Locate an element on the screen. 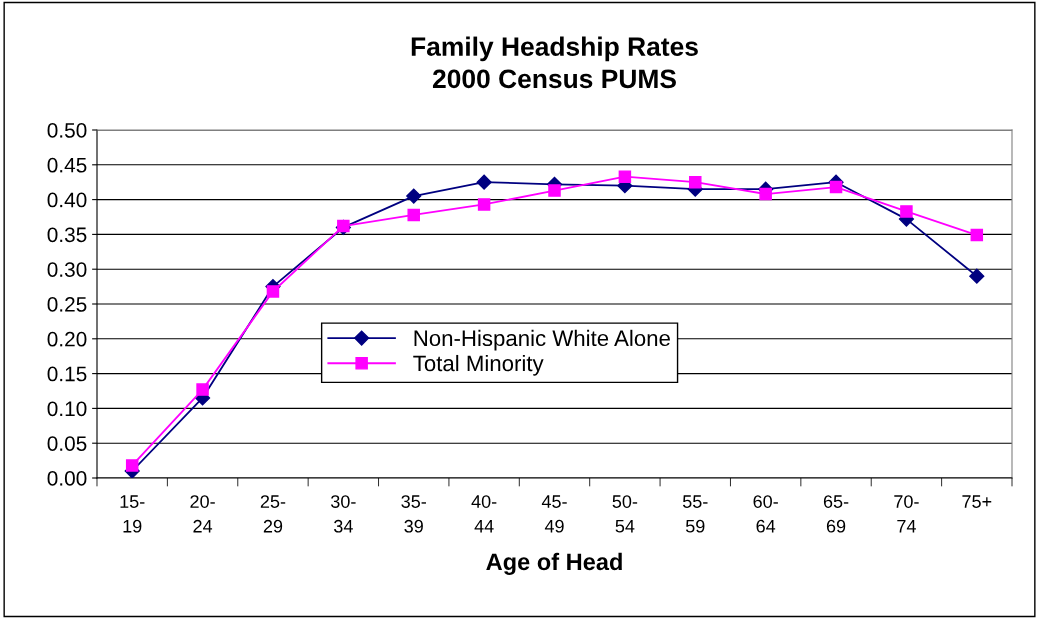  x-tick-label: 45- 49 is located at coordinates (554, 514).